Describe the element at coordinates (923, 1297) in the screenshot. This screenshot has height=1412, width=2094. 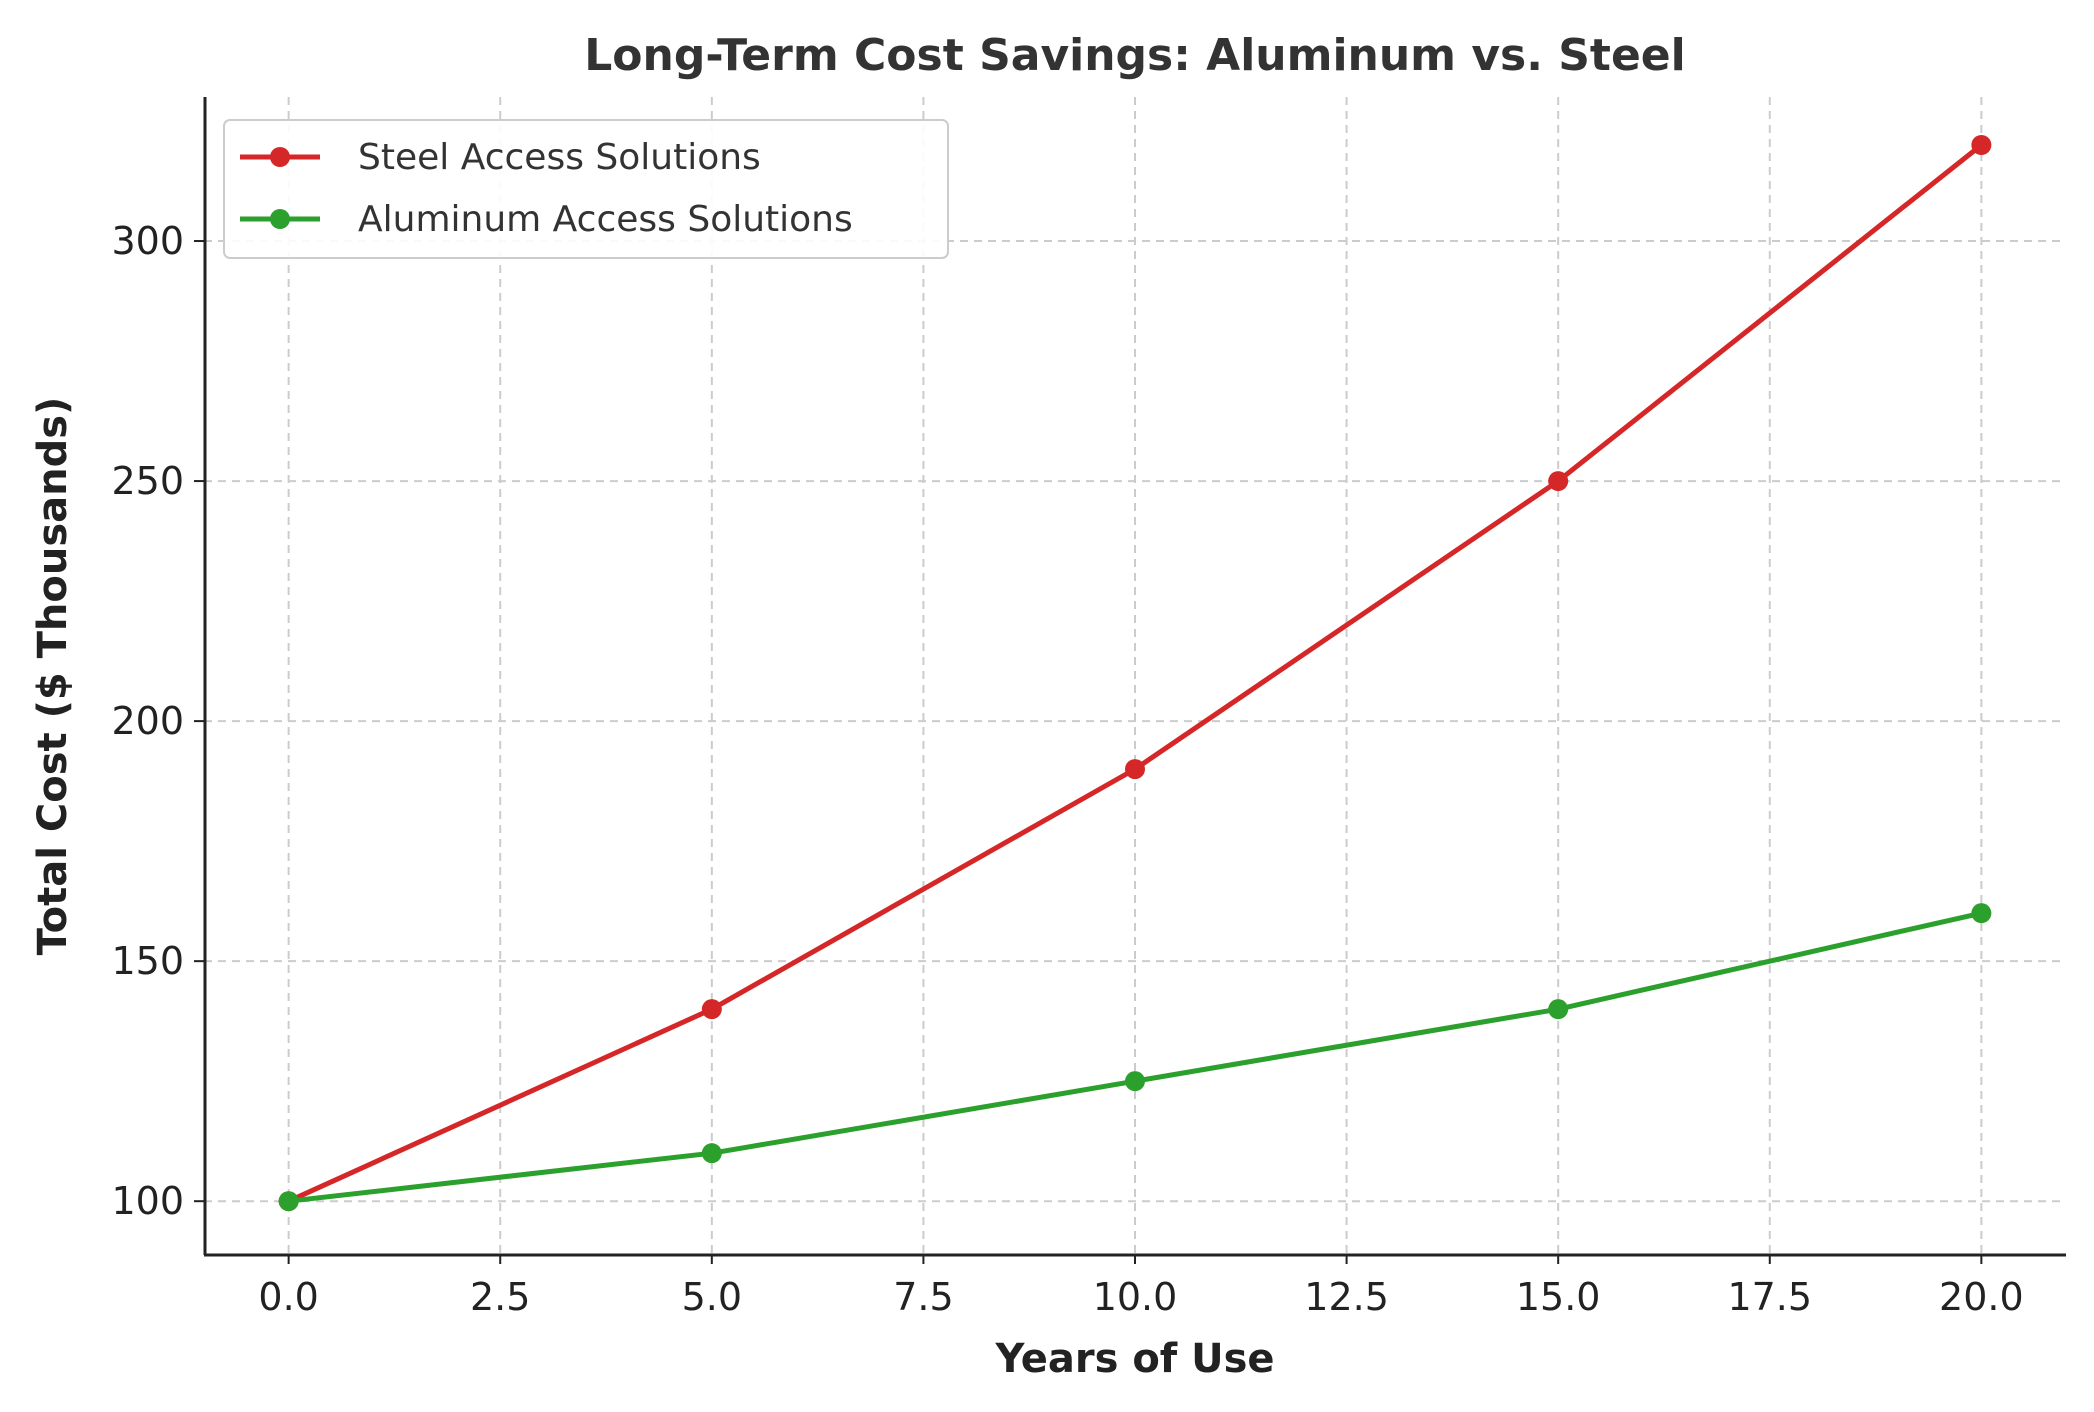
I see `x-tick-label: 7.5` at that location.